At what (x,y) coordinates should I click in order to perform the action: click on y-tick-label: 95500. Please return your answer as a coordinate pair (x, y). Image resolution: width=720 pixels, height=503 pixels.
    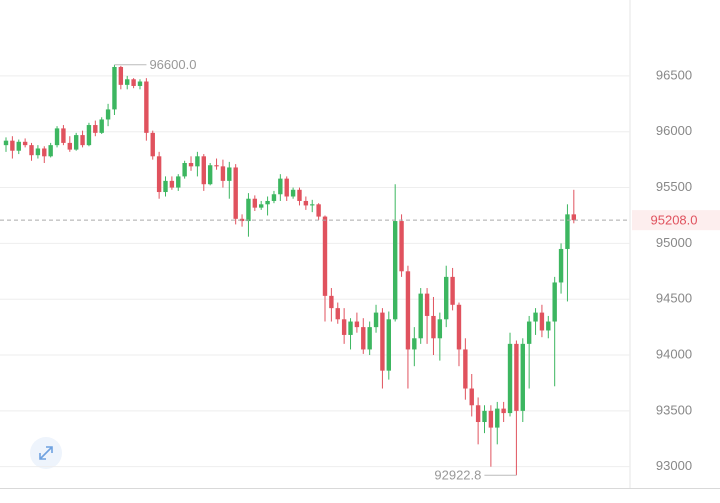
    Looking at the image, I should click on (674, 186).